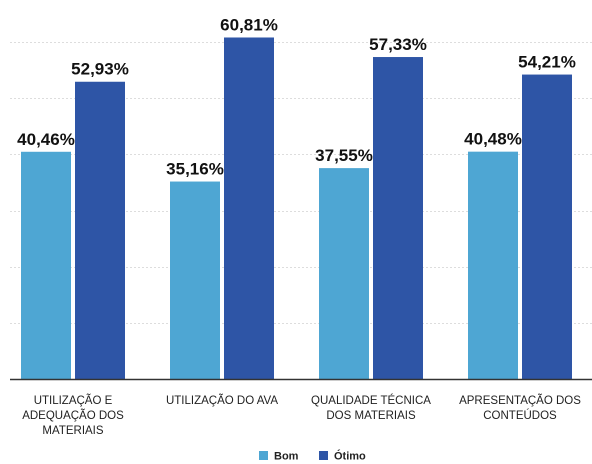 The image size is (592, 464). I want to click on legend-label-bom: Bom, so click(286, 457).